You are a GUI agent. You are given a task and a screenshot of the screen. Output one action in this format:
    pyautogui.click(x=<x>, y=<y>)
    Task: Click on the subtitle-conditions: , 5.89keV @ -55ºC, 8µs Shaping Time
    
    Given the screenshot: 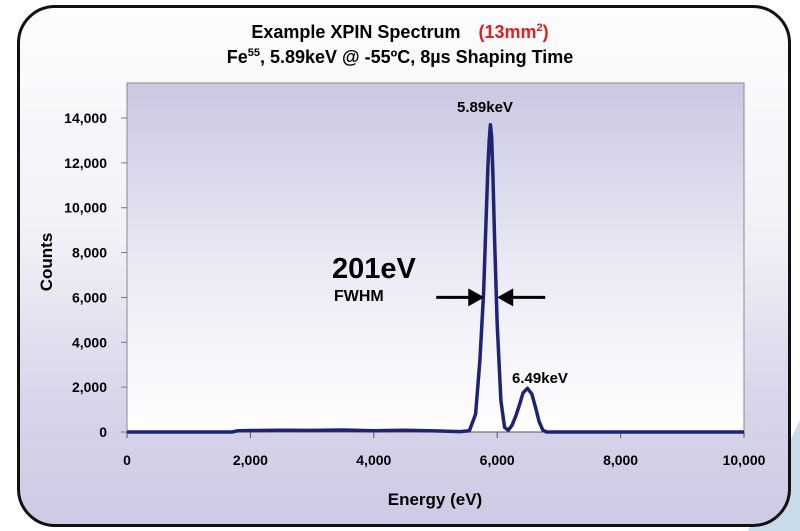 What is the action you would take?
    pyautogui.click(x=416, y=57)
    